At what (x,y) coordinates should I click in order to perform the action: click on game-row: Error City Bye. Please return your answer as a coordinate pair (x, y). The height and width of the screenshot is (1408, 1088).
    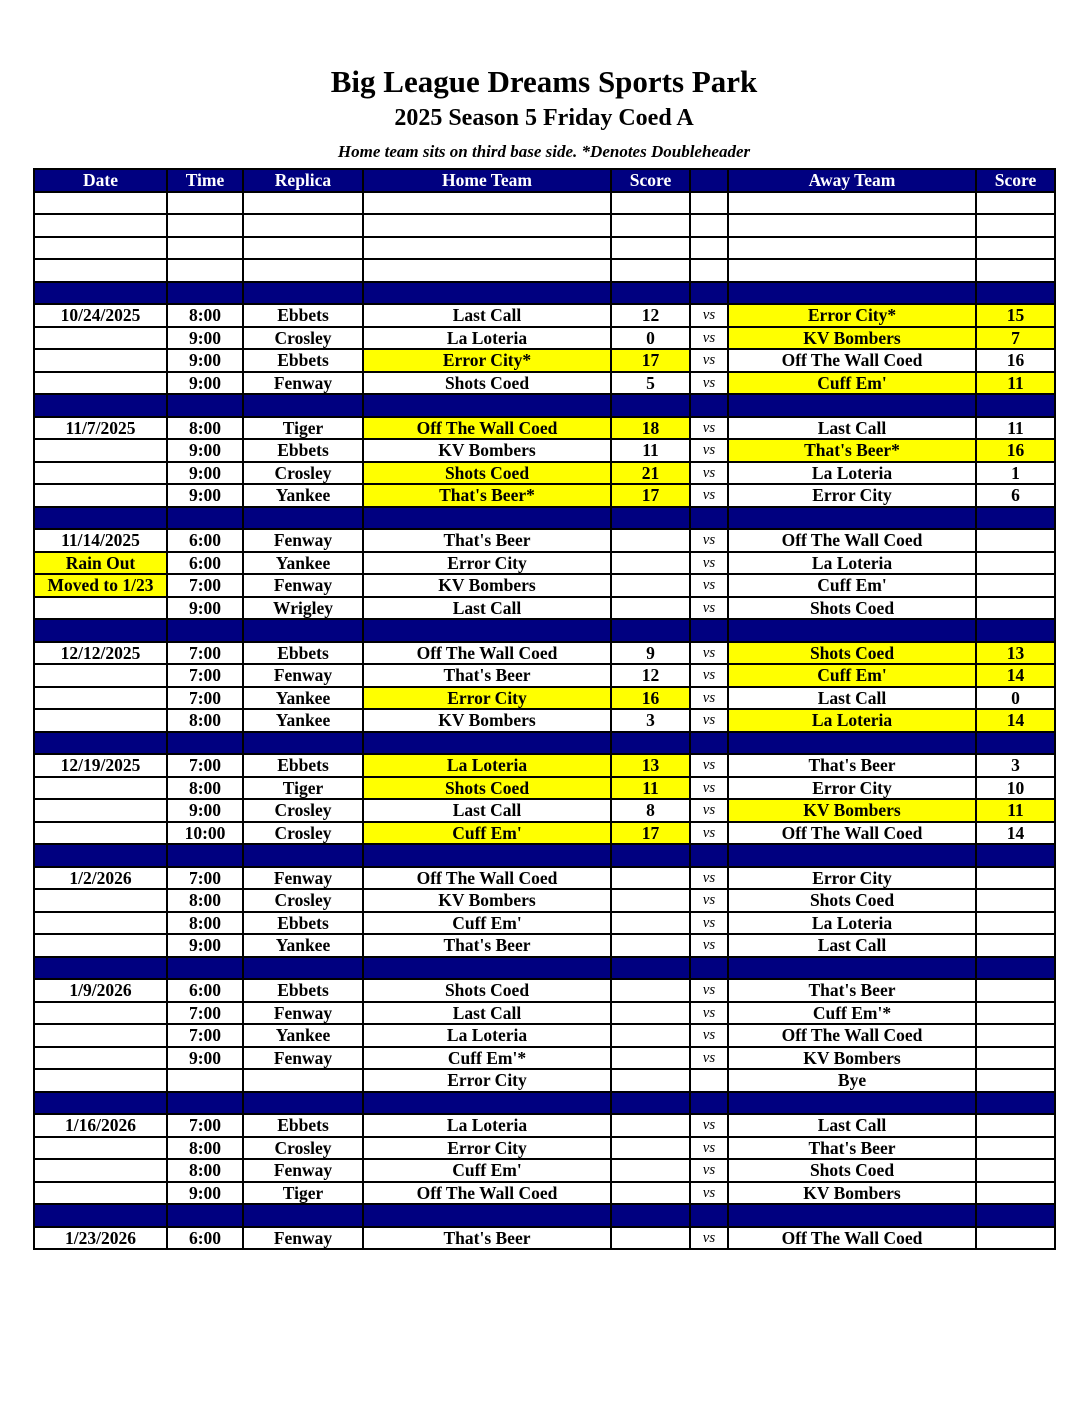
    Looking at the image, I should click on (544, 1080).